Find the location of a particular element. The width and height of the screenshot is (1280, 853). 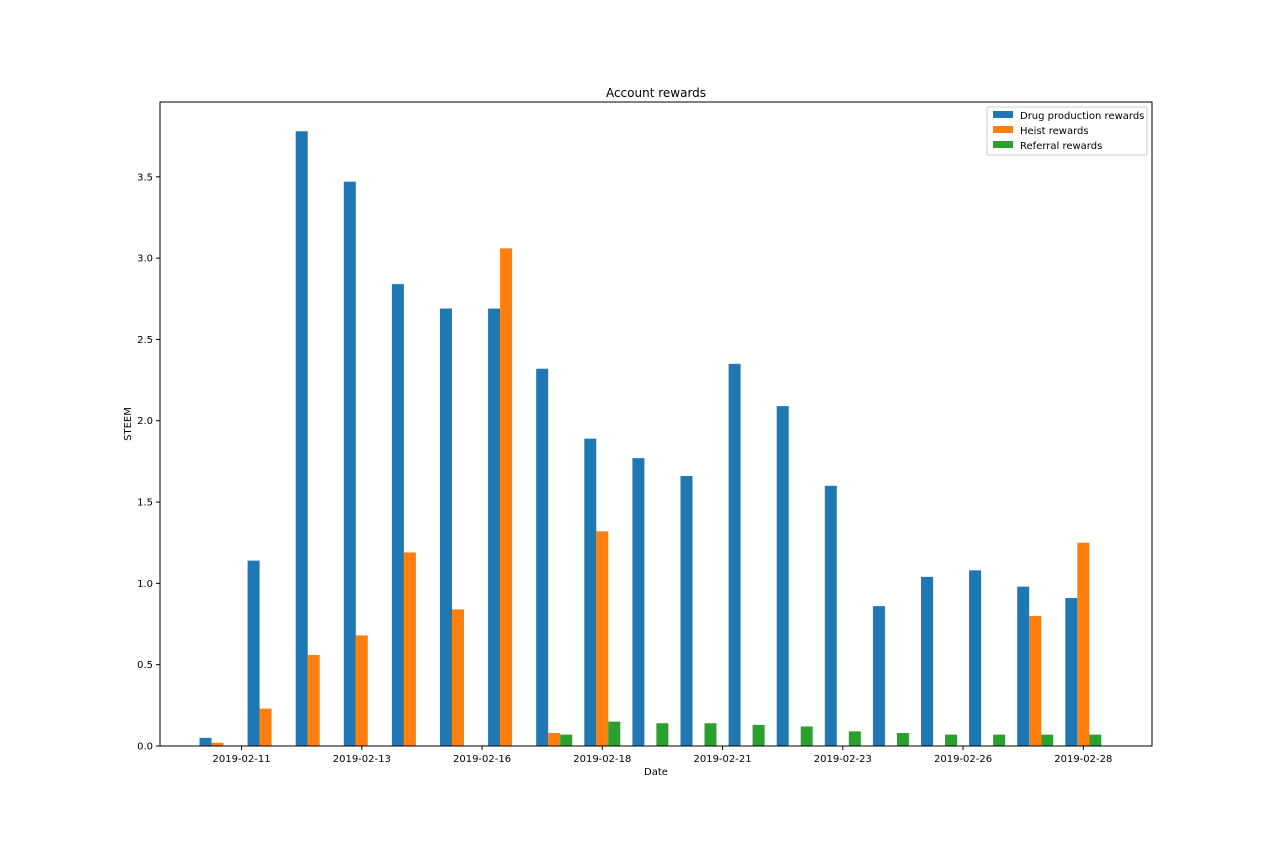

x-tick-label-2: 2019-02-16 is located at coordinates (482, 759).